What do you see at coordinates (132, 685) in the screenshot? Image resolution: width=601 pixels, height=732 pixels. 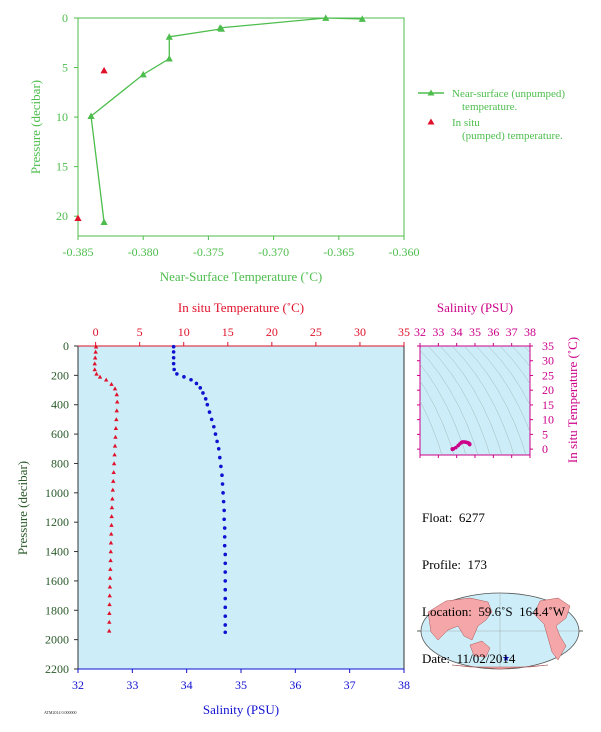 I see `salinity-tick-label: 33` at bounding box center [132, 685].